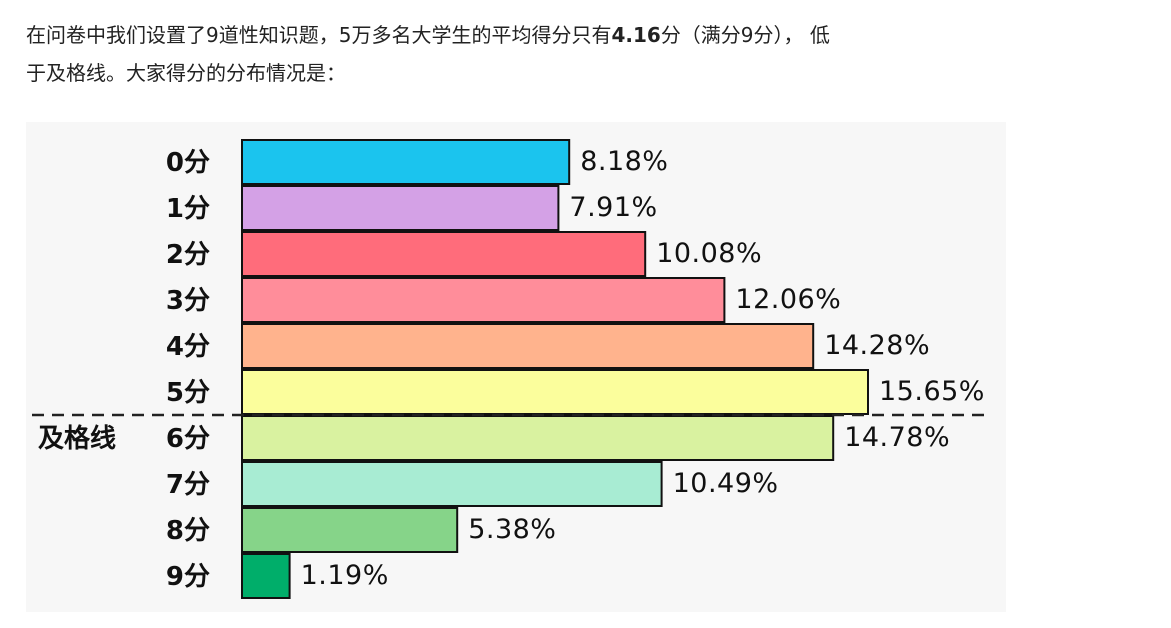  What do you see at coordinates (512, 529) in the screenshot?
I see `value-label-8: 5.38%` at bounding box center [512, 529].